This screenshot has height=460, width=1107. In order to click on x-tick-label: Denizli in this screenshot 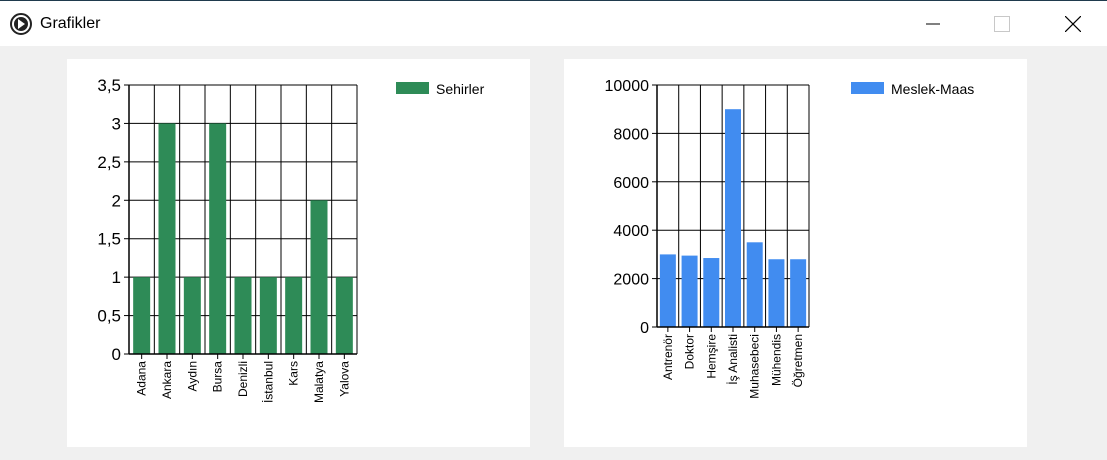, I will do `click(243, 379)`.